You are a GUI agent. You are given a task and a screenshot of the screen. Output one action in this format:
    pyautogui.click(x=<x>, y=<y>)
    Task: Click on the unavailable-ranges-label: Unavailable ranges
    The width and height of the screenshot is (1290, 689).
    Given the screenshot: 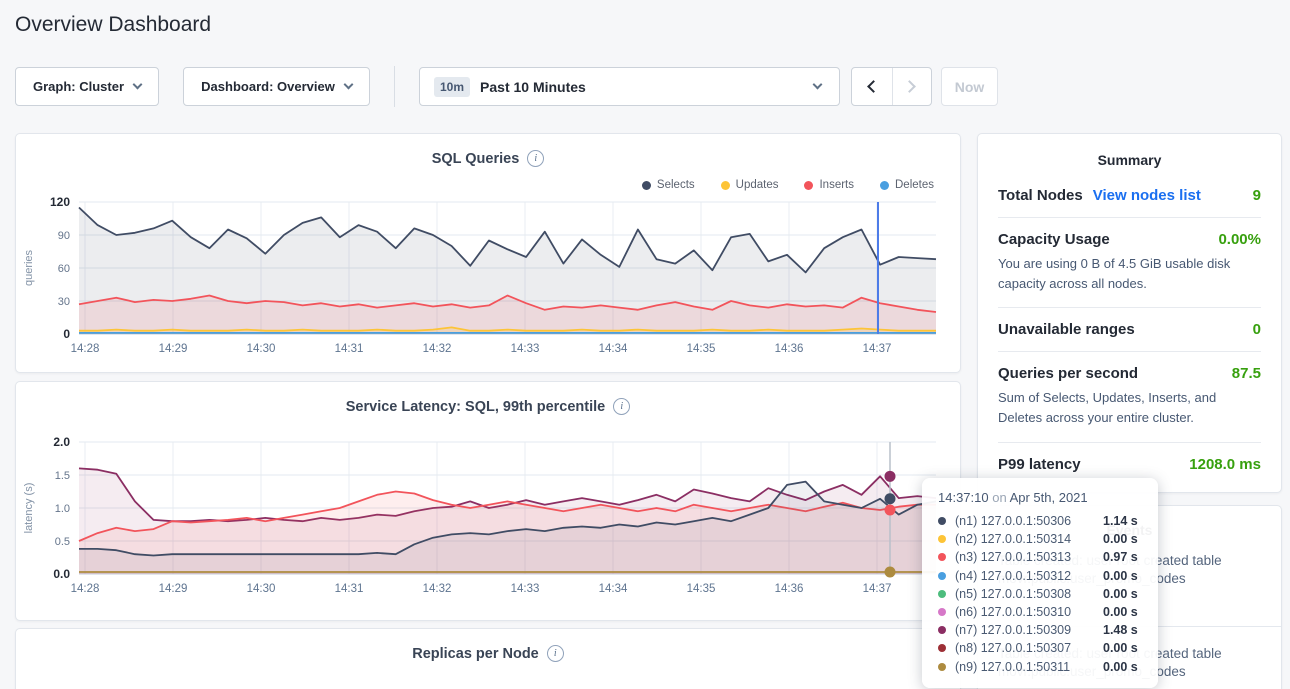 What is the action you would take?
    pyautogui.click(x=1066, y=330)
    